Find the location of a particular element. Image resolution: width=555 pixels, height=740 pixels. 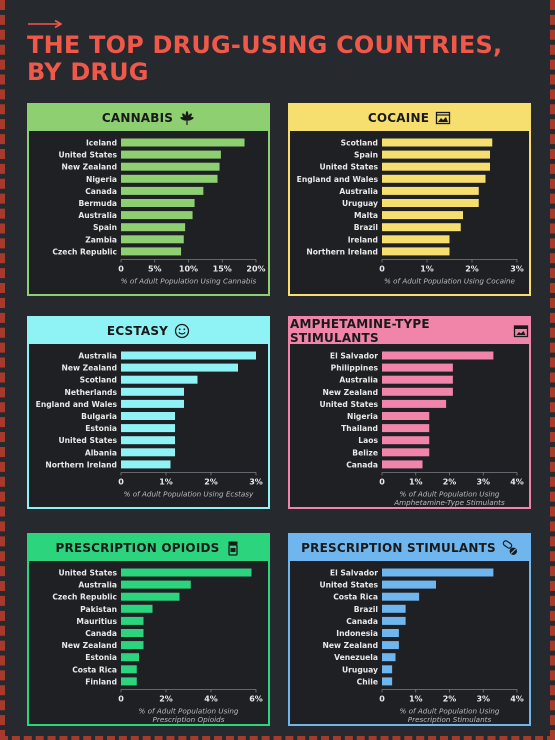

chart-header: PRESCRIPTION OPIOIDS is located at coordinates (148, 548).